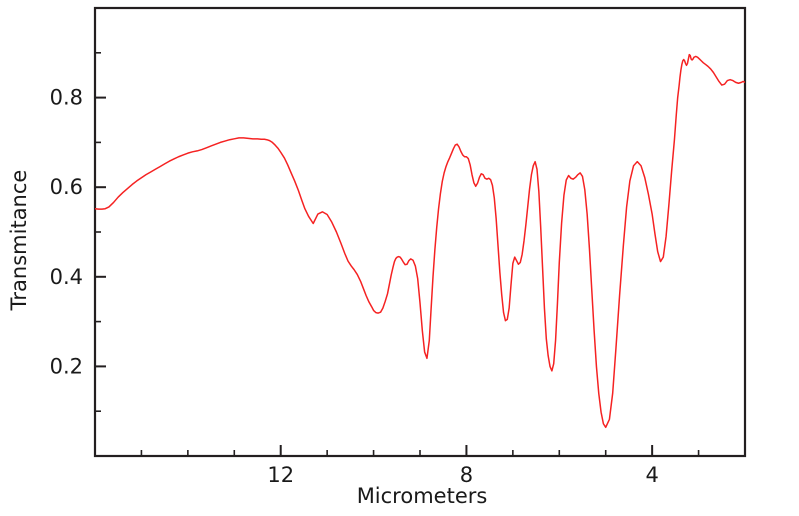 The image size is (799, 516). What do you see at coordinates (66, 366) in the screenshot?
I see `y-tick-label: 0.2` at bounding box center [66, 366].